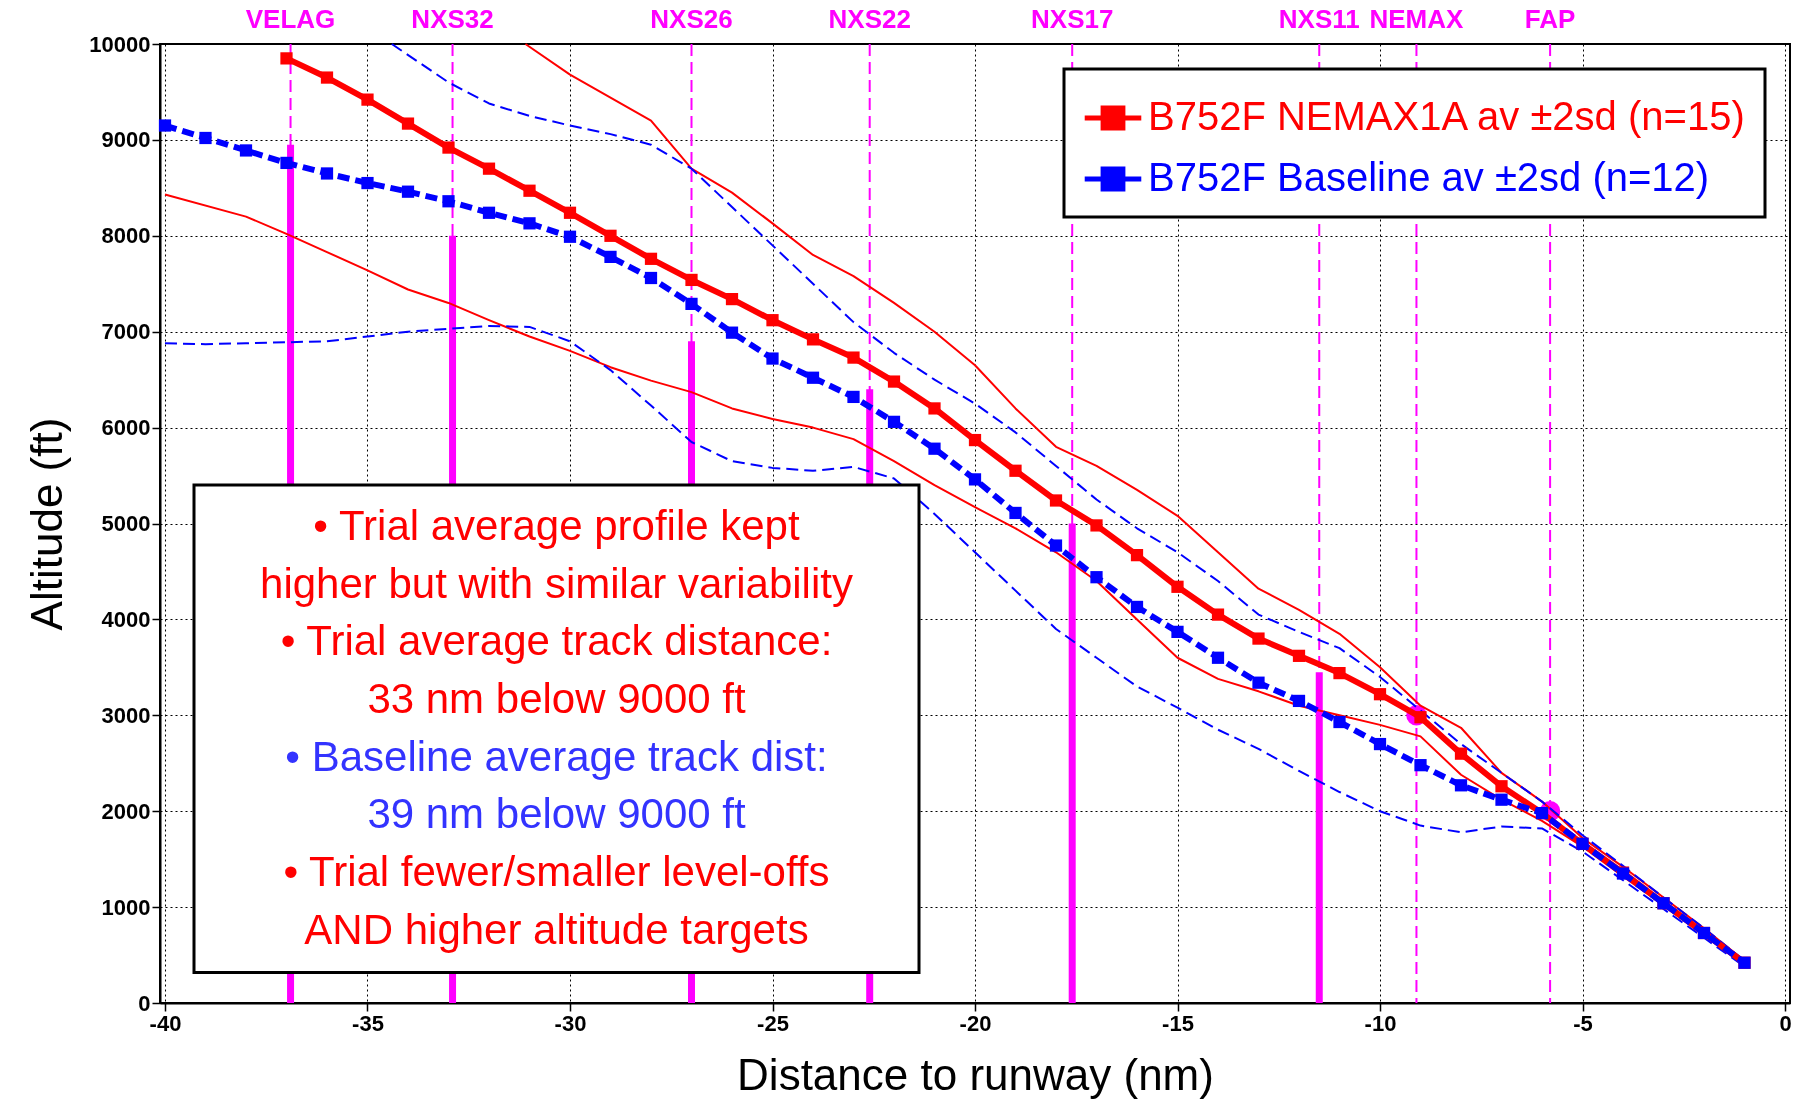  What do you see at coordinates (556, 698) in the screenshot?
I see `annotation: 33 nm below 9000 ft` at bounding box center [556, 698].